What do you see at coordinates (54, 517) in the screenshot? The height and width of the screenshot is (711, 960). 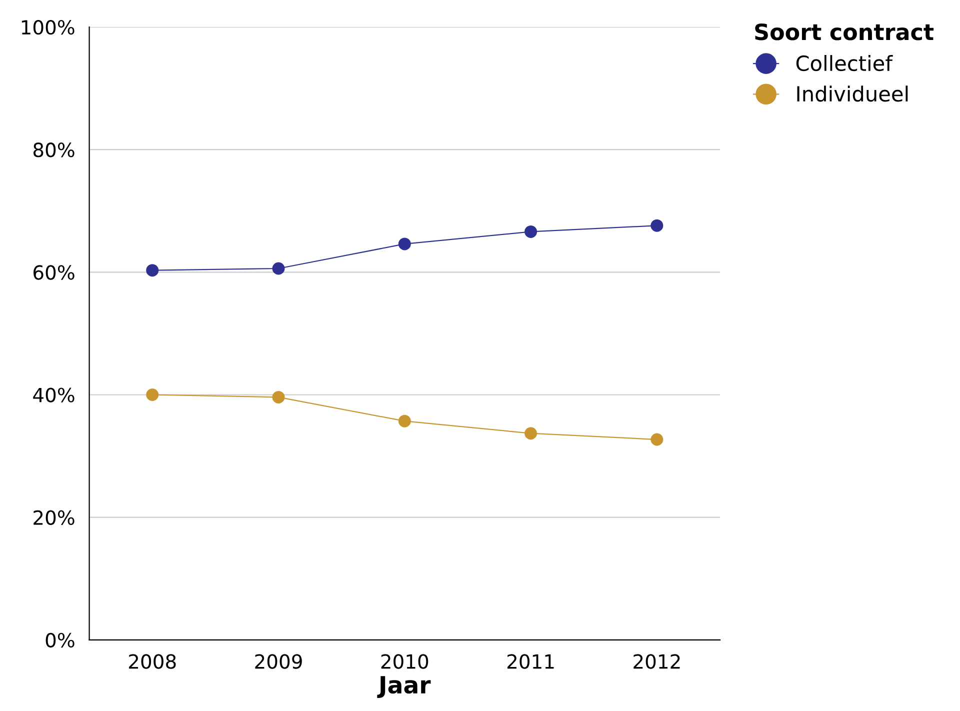 I see `y-tick-label: 20%` at bounding box center [54, 517].